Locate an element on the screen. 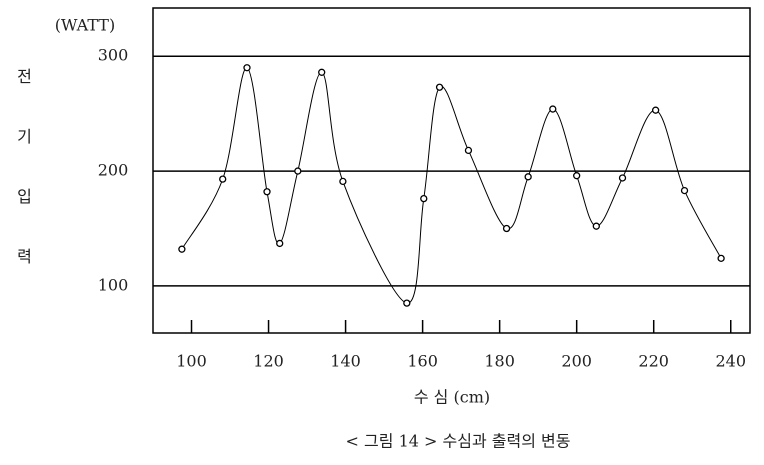  y-unit: (WATT) is located at coordinates (85, 25).